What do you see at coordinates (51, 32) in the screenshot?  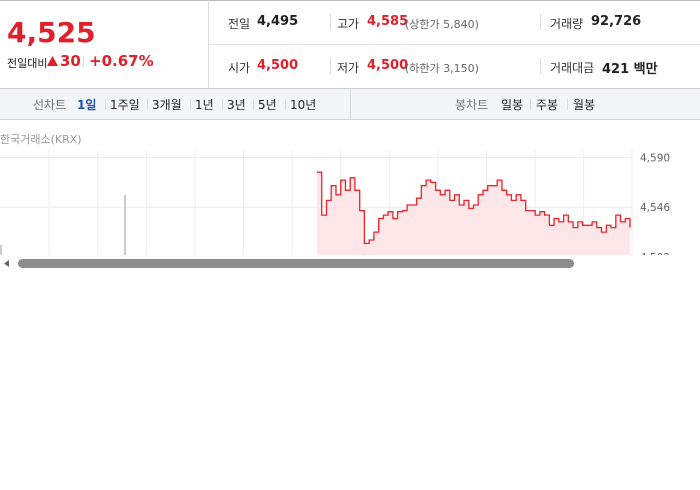 I see `price: 4,525` at bounding box center [51, 32].